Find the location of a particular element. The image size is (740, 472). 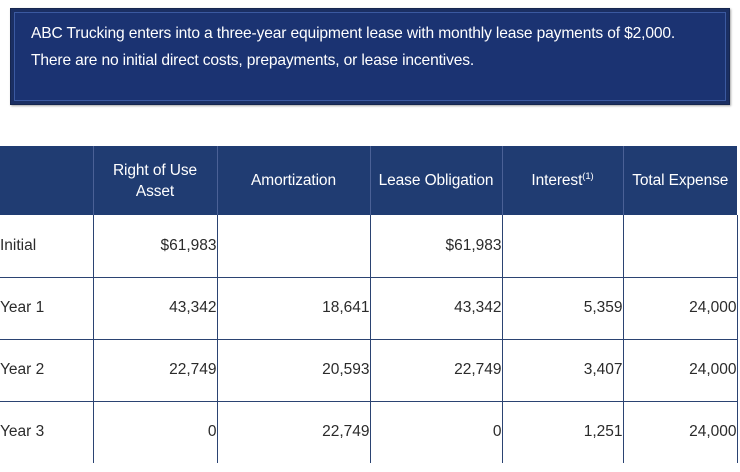

cell-year-2-total-expense: 24,000 is located at coordinates (680, 370).